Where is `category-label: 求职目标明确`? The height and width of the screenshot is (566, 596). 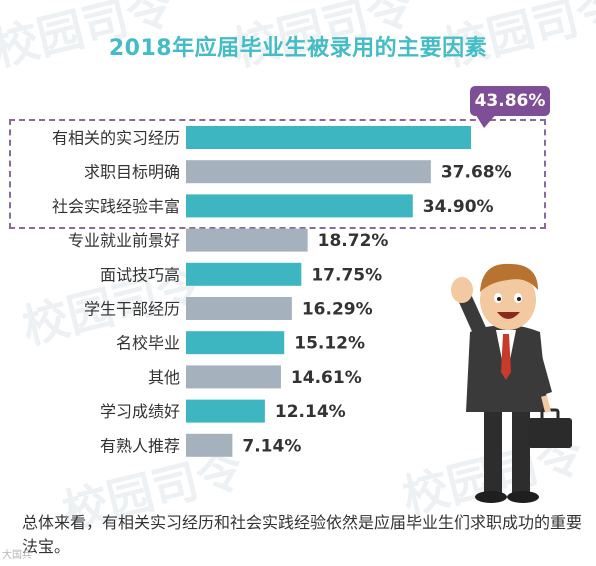 category-label: 求职目标明确 is located at coordinates (132, 172).